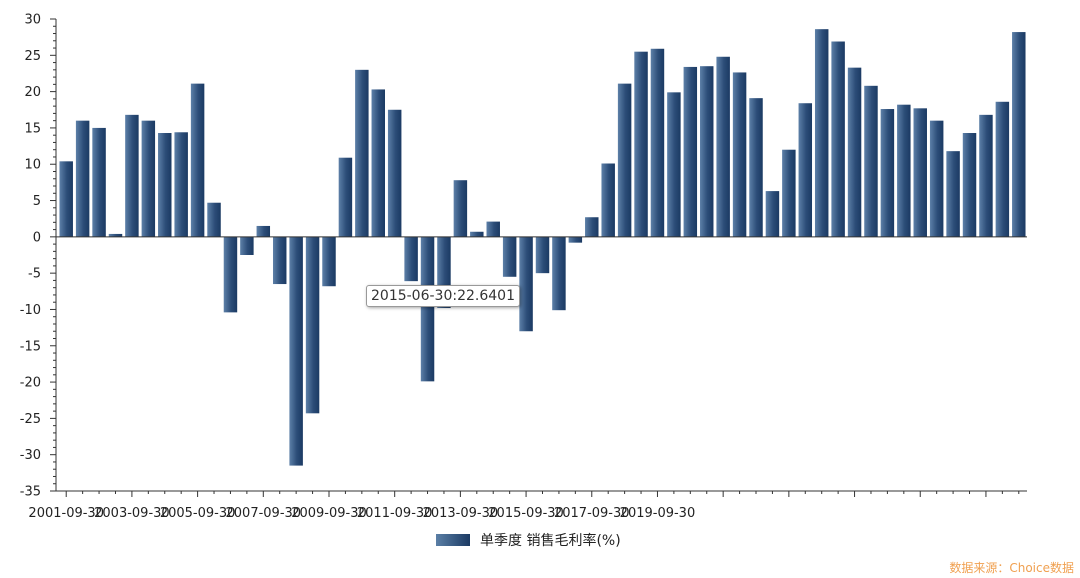 The image size is (1080, 578). I want to click on x-tick-label: 2013-09-30, so click(461, 513).